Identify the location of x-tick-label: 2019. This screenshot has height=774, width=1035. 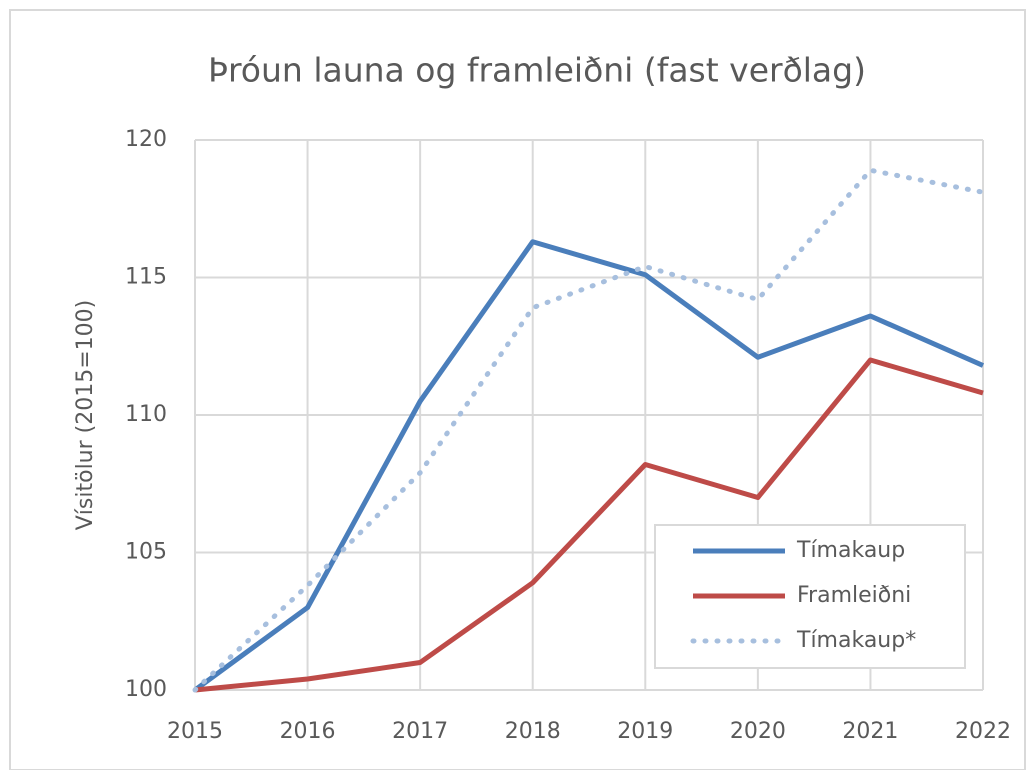
(645, 731).